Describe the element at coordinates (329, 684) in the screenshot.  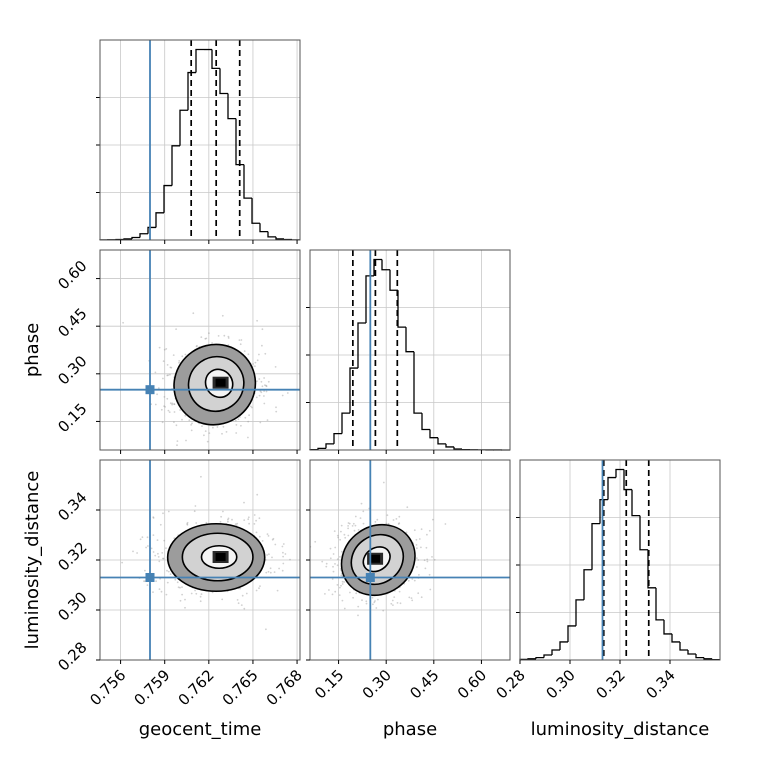
I see `xtick-label-phase-0: 0.15` at that location.